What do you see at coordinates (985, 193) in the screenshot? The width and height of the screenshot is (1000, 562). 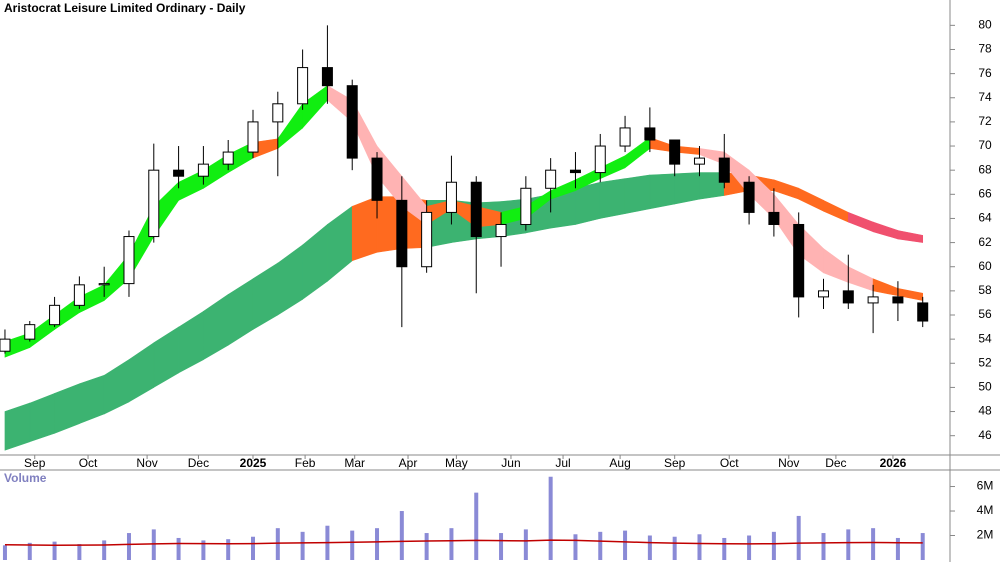 I see `y-tick-label: 66` at bounding box center [985, 193].